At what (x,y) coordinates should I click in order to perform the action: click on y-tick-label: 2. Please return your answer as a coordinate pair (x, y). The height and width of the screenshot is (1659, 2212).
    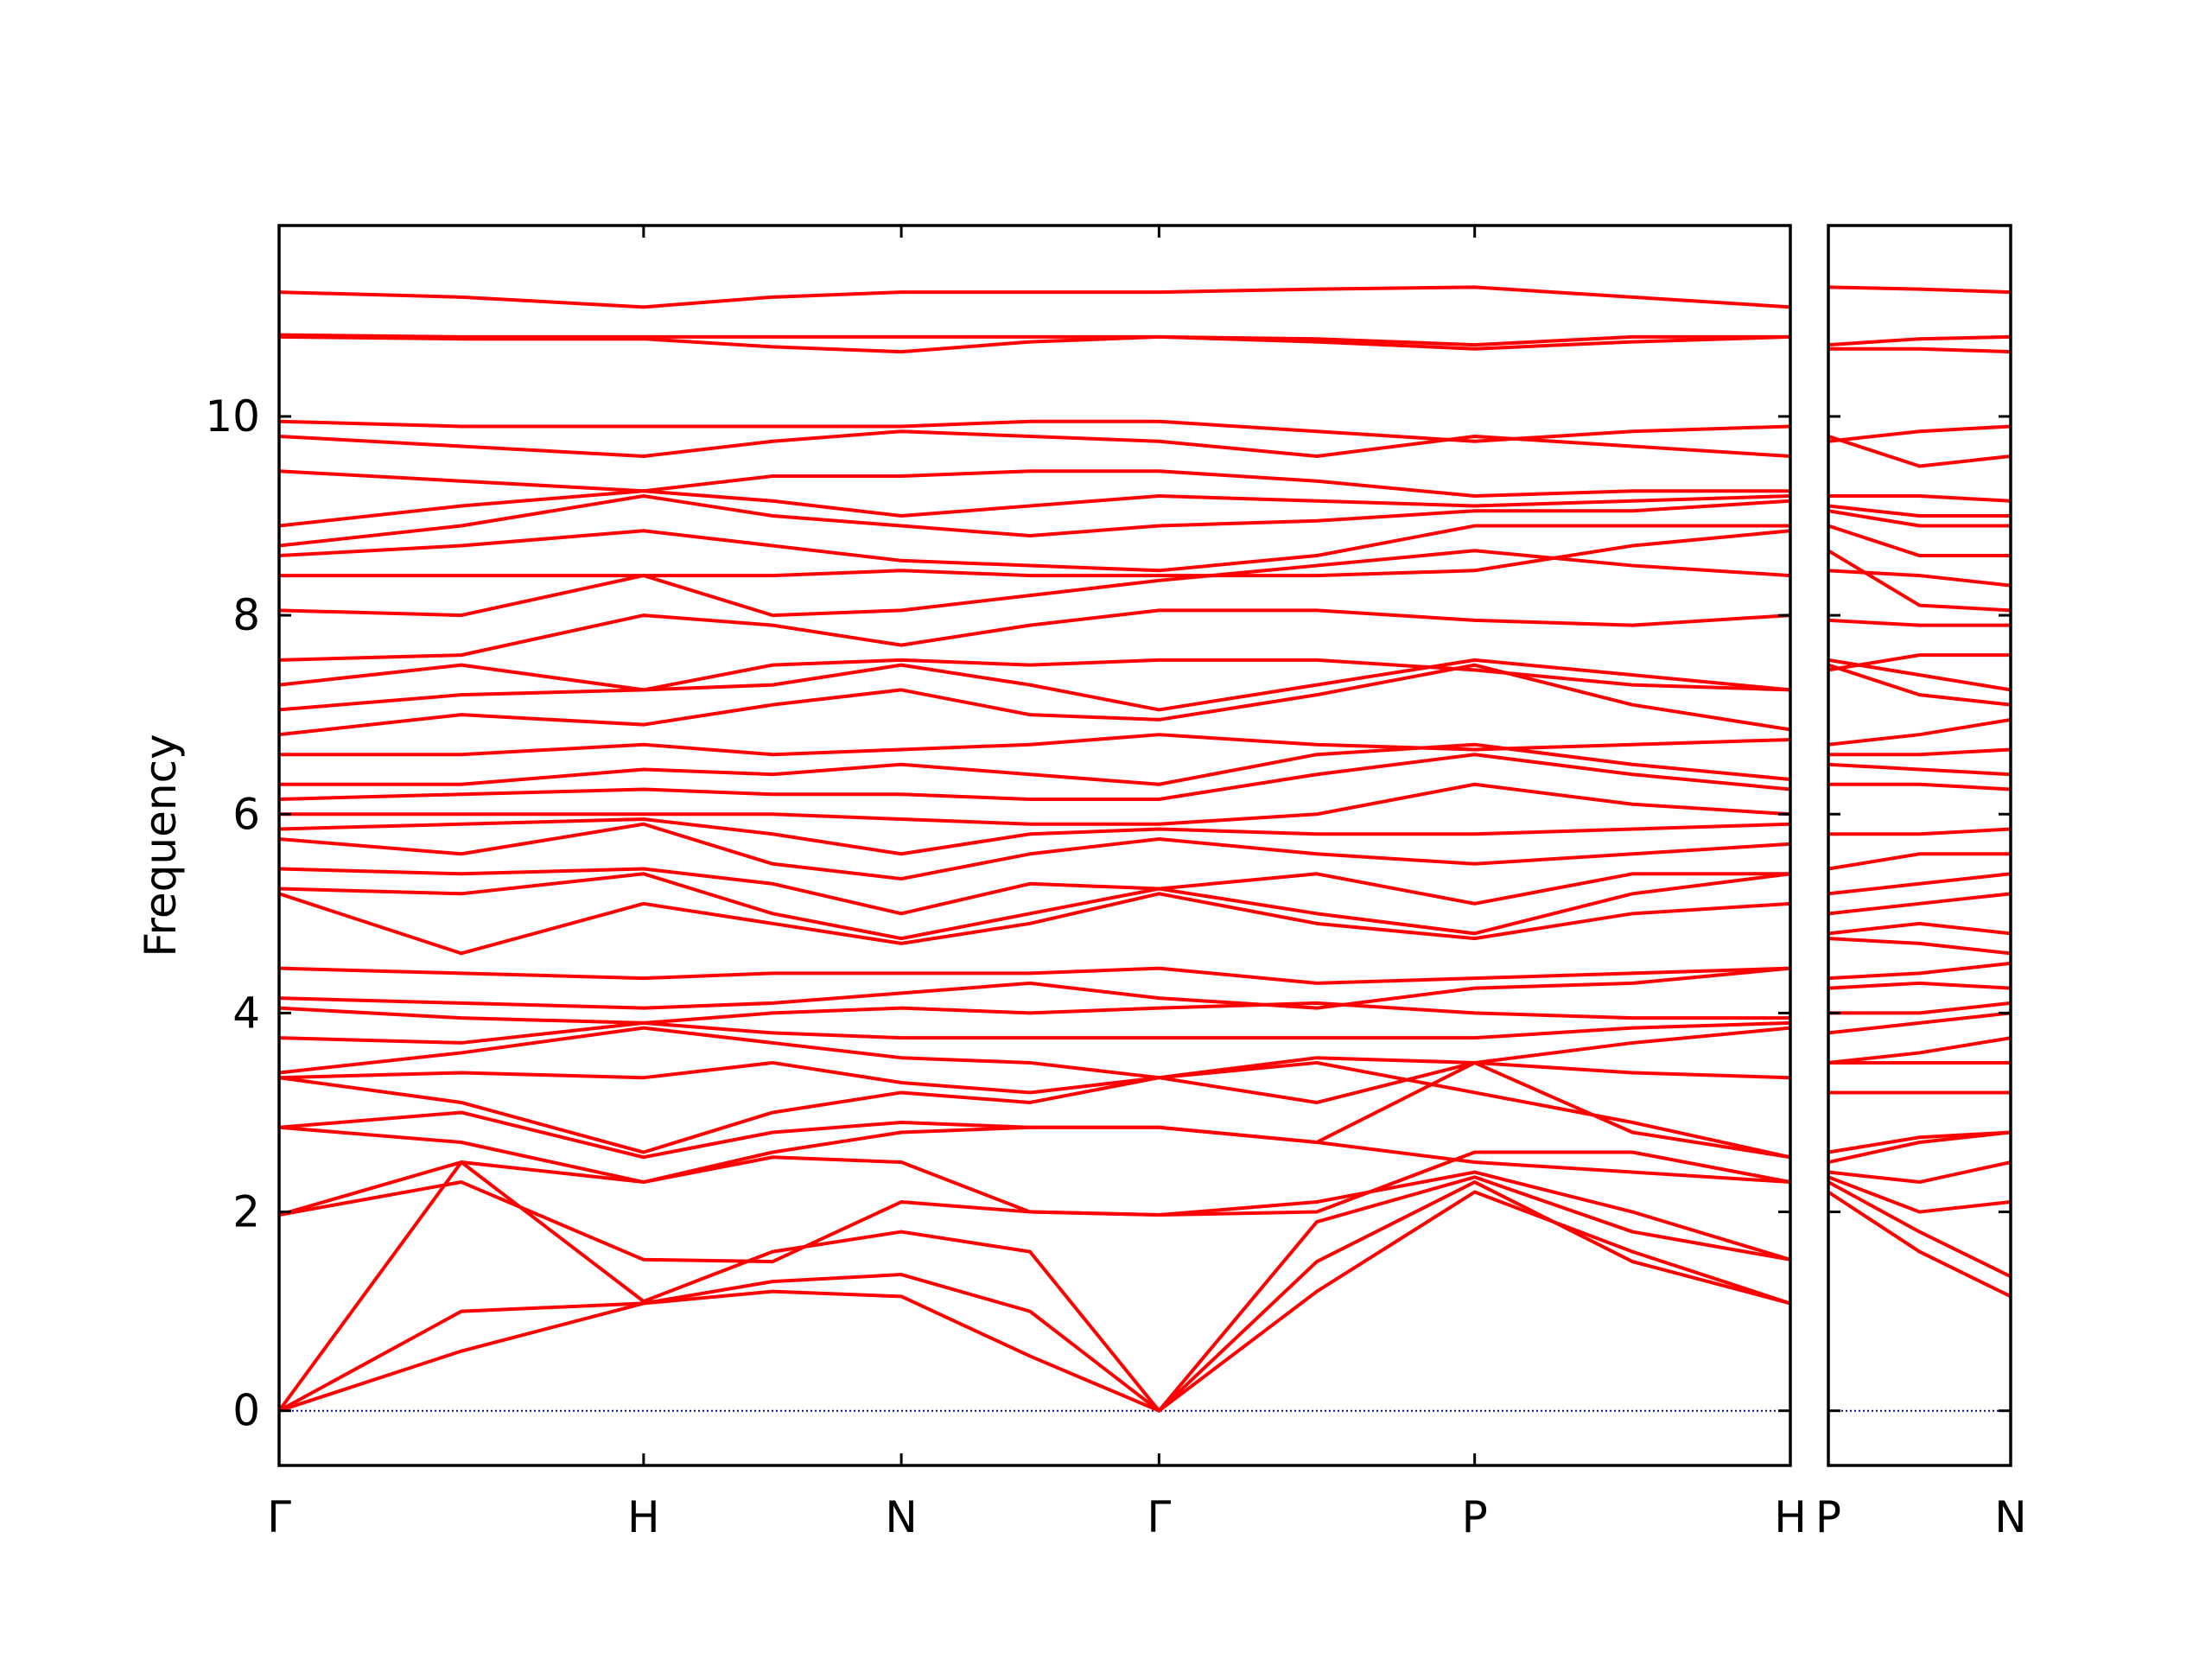
    Looking at the image, I should click on (246, 1212).